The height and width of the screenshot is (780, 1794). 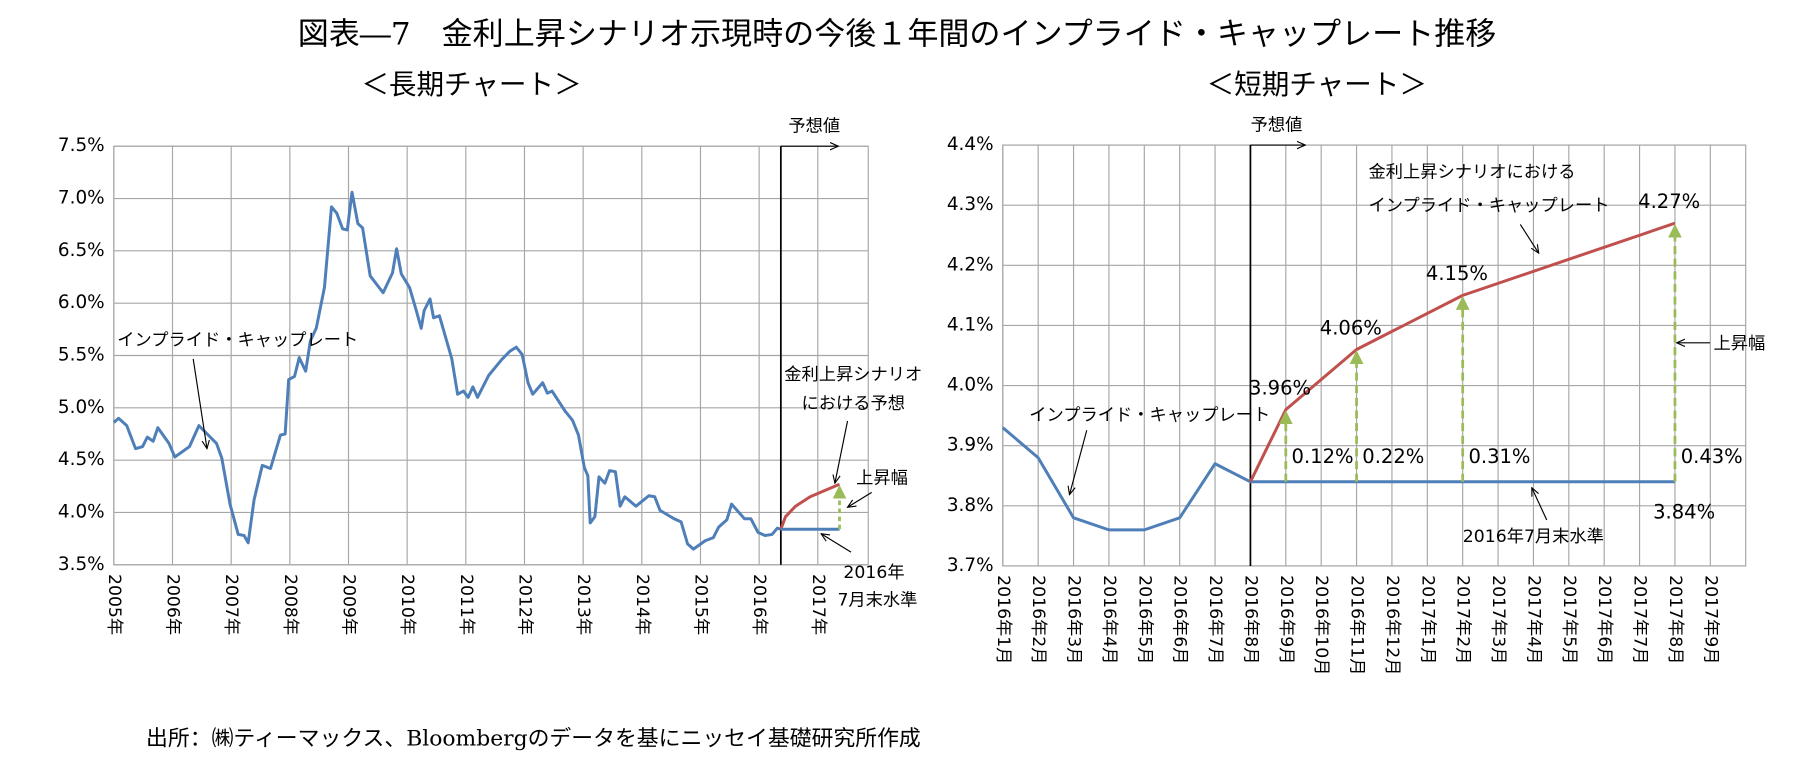 I want to click on figure-title: 図表―7 金利上昇シナリオ示現時の今後１年間のインプライド・キャップレート推移, so click(x=897, y=34).